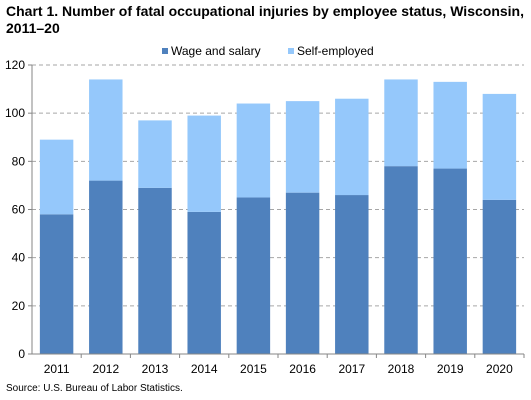 The width and height of the screenshot is (531, 400). I want to click on legend-swatch-wage-and-salary, so click(165, 51).